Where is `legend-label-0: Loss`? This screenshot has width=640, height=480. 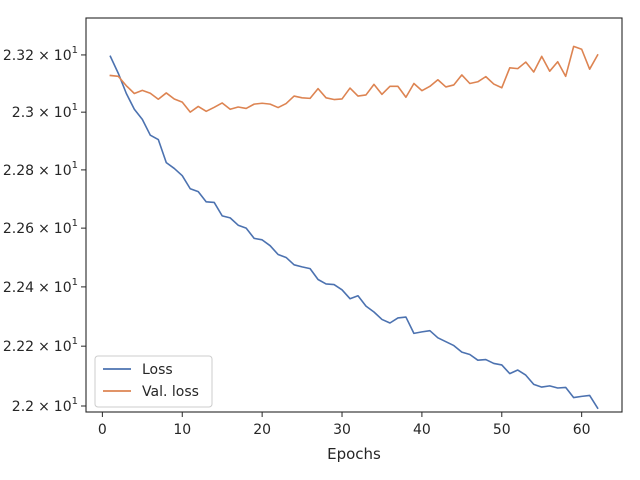 legend-label-0: Loss is located at coordinates (157, 370).